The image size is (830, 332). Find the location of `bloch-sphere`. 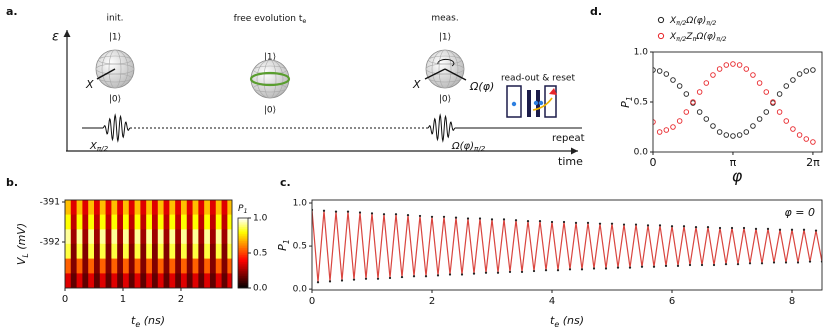

bloch-sphere is located at coordinates (270, 79).